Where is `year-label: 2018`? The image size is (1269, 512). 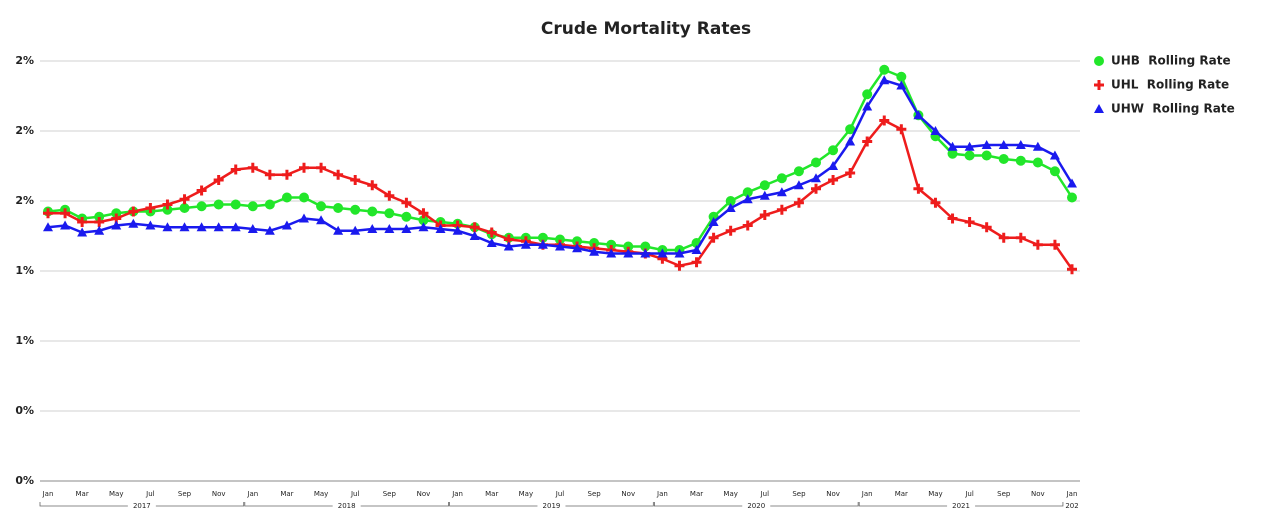 year-label: 2018 is located at coordinates (347, 506).